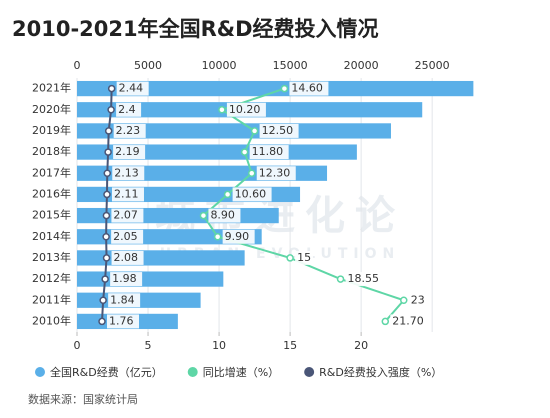  I want to click on y-tick-label: 2018年, so click(51, 151).